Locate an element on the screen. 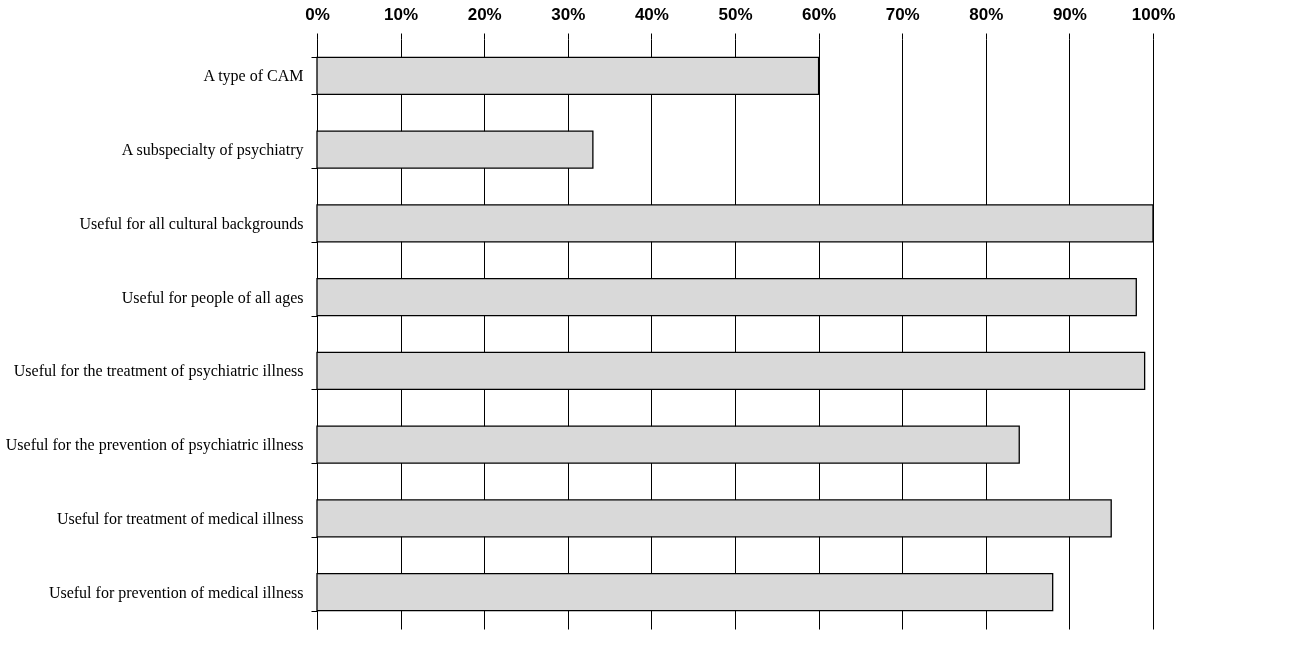 This screenshot has height=652, width=1313. x-tick-label: 50% is located at coordinates (735, 14).